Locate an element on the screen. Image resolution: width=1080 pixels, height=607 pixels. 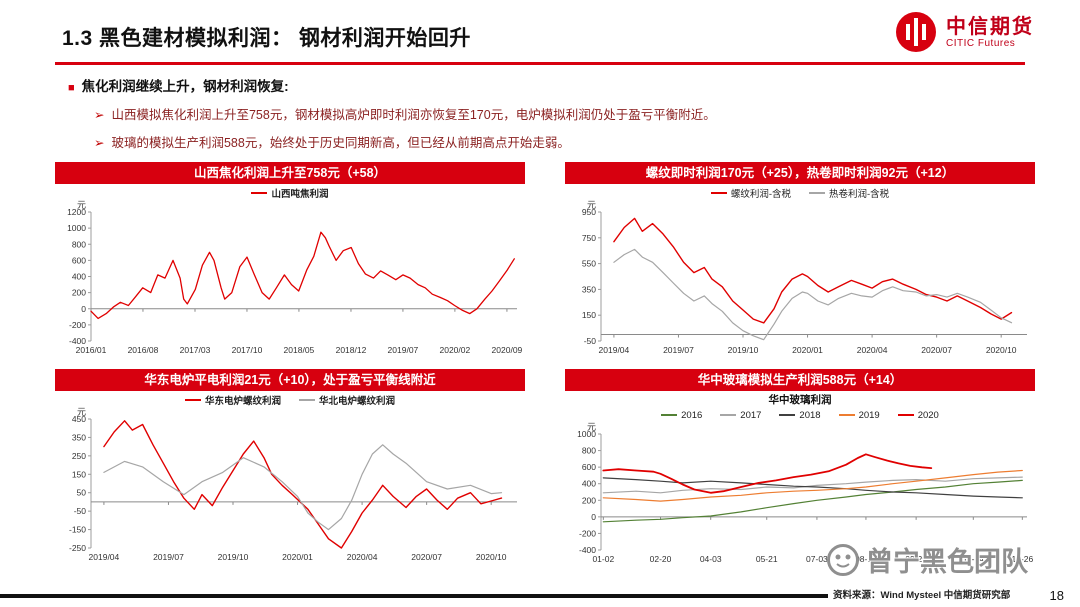
team-watermark: 曾宁黑色团队 is located at coordinates (927, 559).